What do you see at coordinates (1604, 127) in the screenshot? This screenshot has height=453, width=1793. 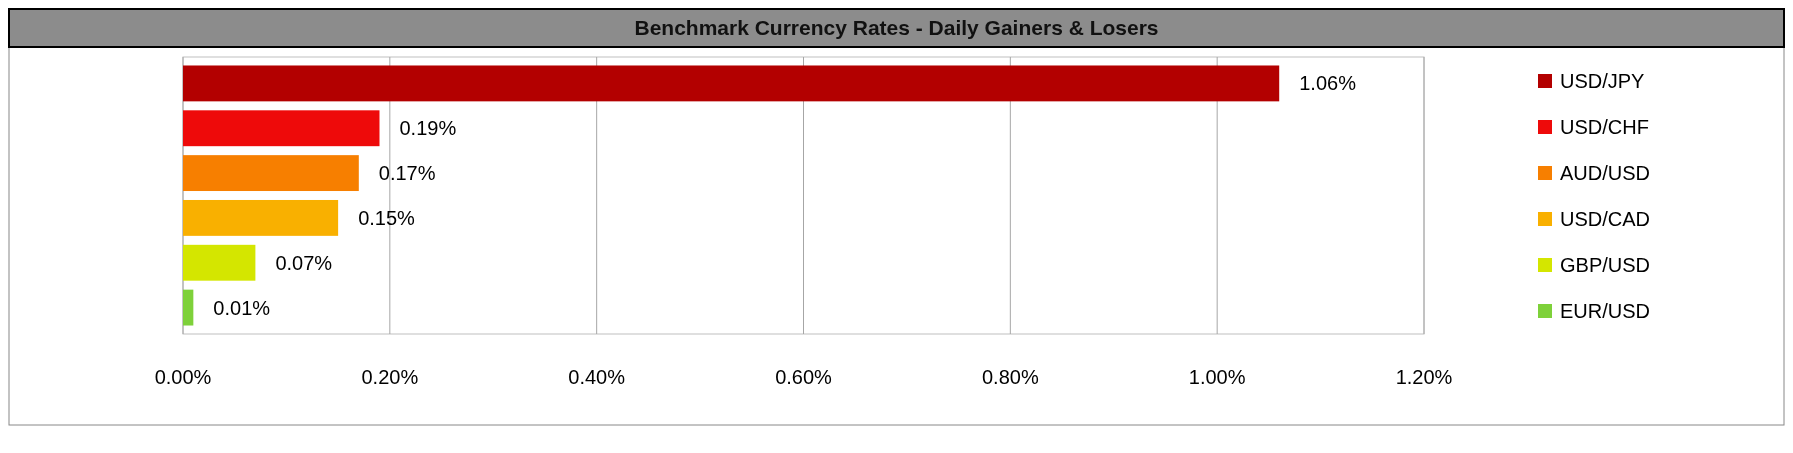 I see `legend-label: USD/CHF` at bounding box center [1604, 127].